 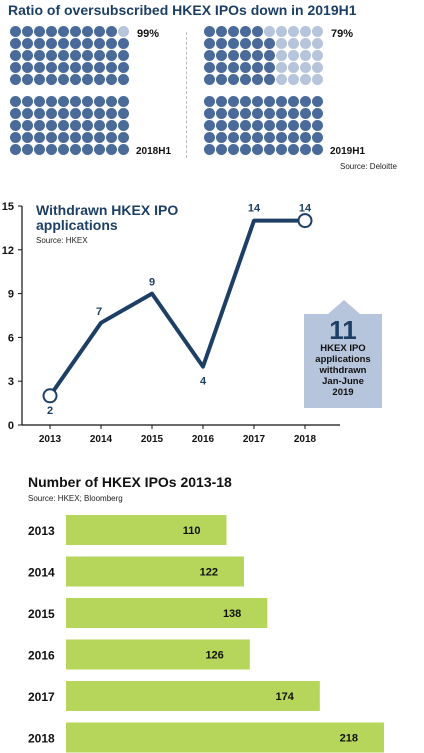 I want to click on line-point, so click(x=50, y=396).